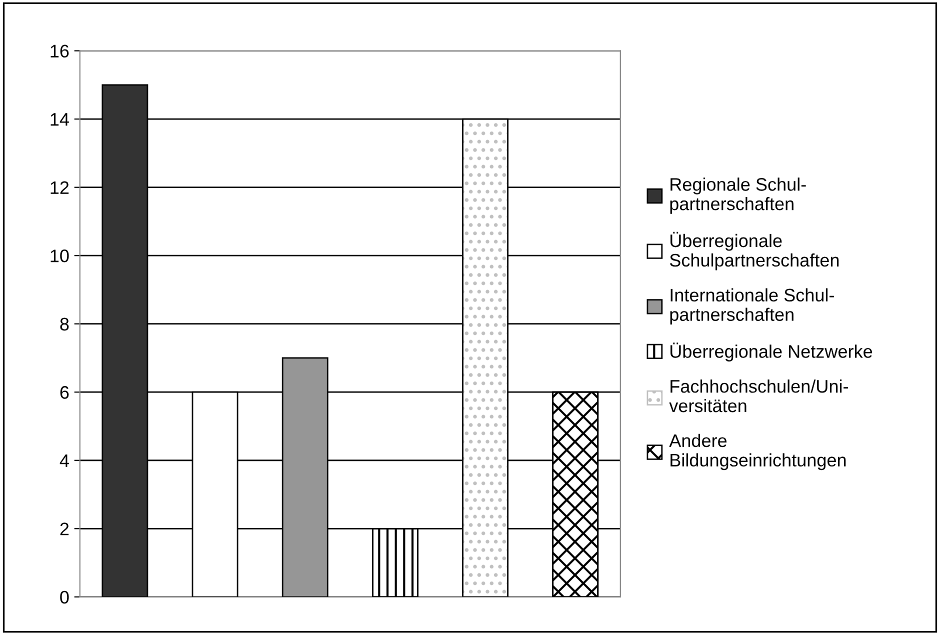 The width and height of the screenshot is (940, 635). Describe the element at coordinates (59, 119) in the screenshot. I see `y-tick-label: 14` at that location.